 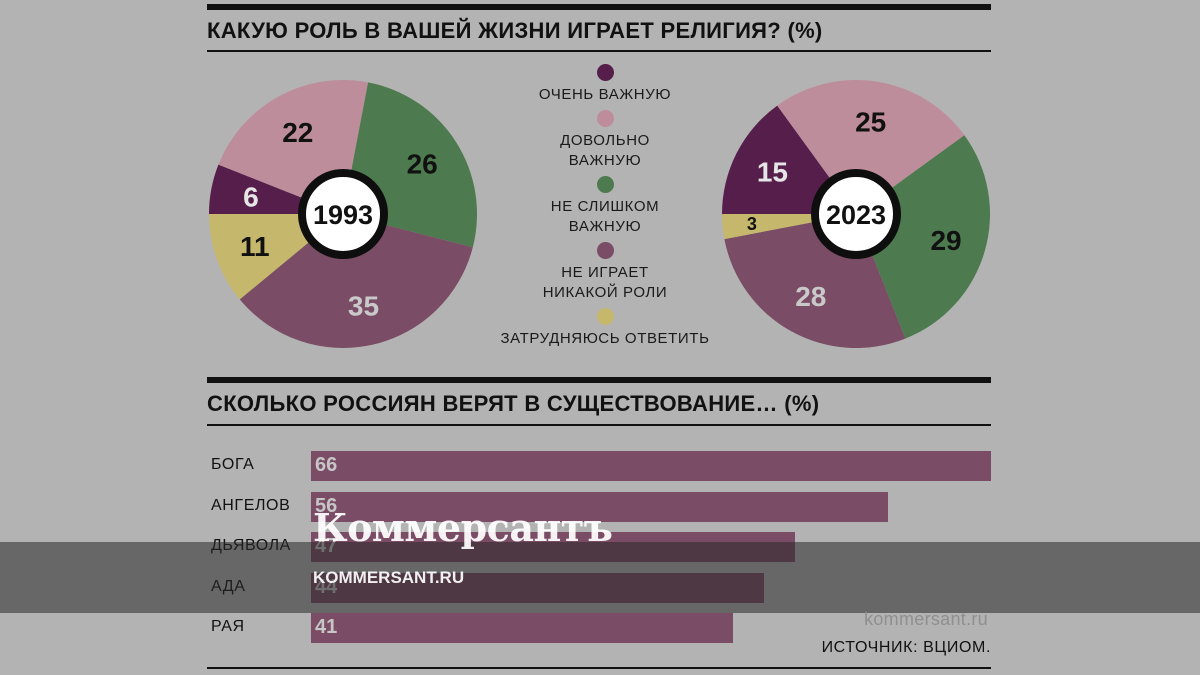 I want to click on bar-value-label: 41, so click(x=326, y=627).